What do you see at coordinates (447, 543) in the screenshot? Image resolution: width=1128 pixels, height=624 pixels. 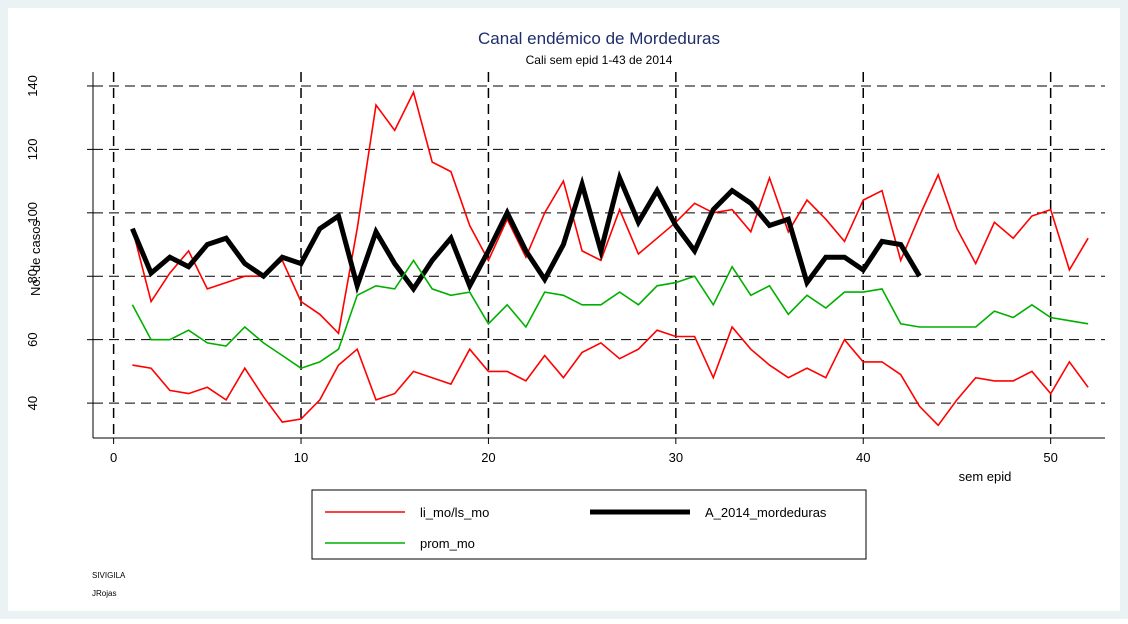 I see `legend-label: prom_mo` at bounding box center [447, 543].